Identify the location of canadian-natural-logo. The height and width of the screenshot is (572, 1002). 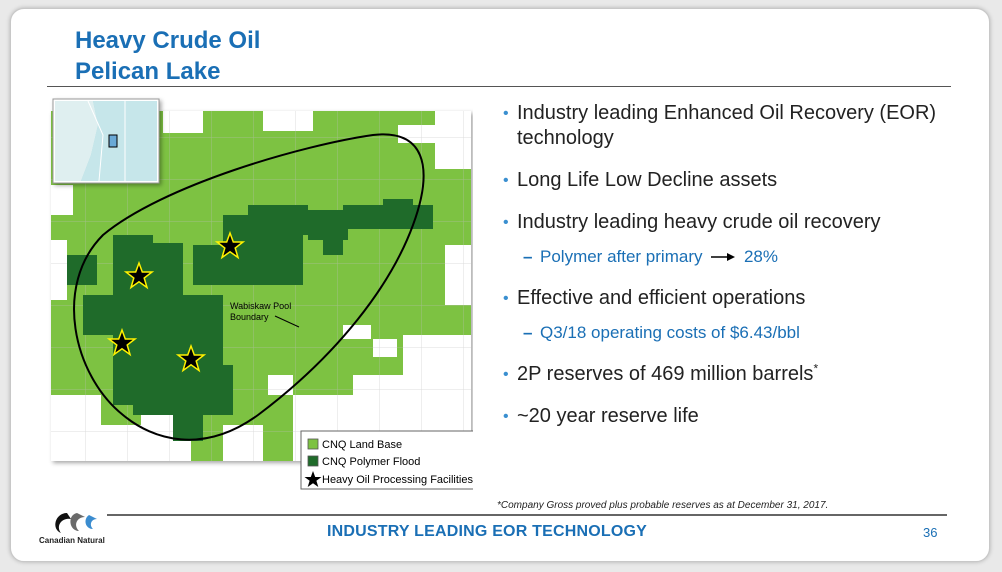
(76, 523).